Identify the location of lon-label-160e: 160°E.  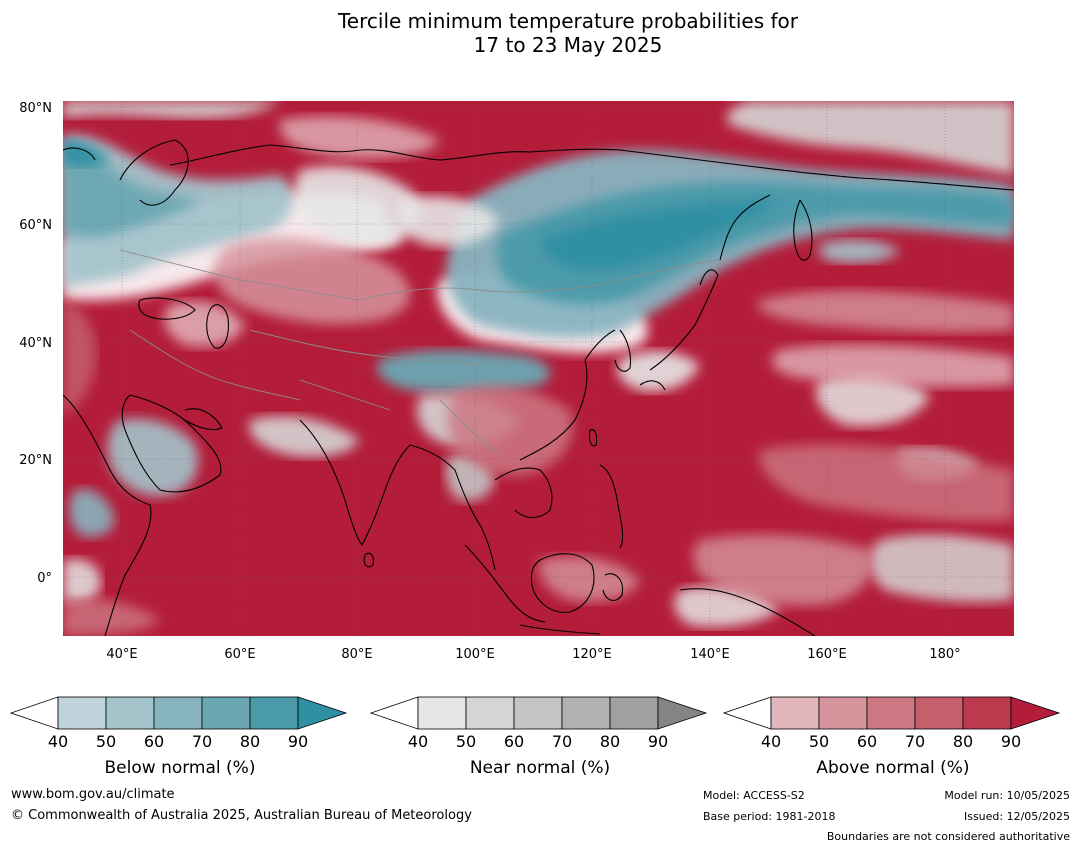
(827, 654).